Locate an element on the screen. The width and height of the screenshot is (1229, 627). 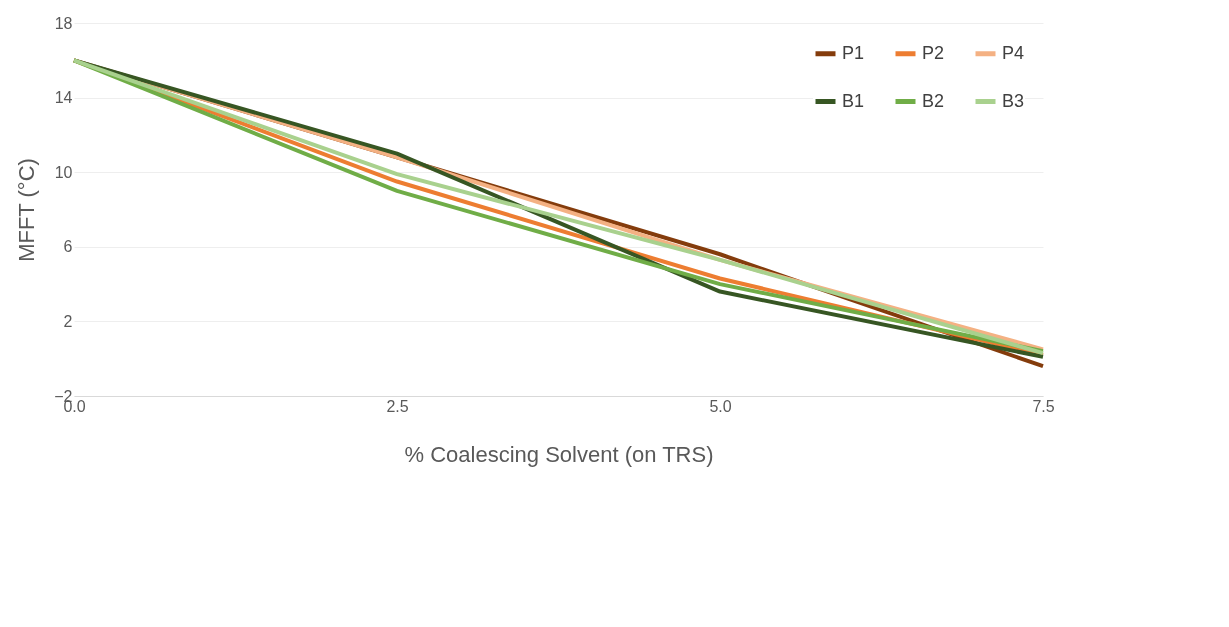
y-tick-label: 14 is located at coordinates (63, 98).